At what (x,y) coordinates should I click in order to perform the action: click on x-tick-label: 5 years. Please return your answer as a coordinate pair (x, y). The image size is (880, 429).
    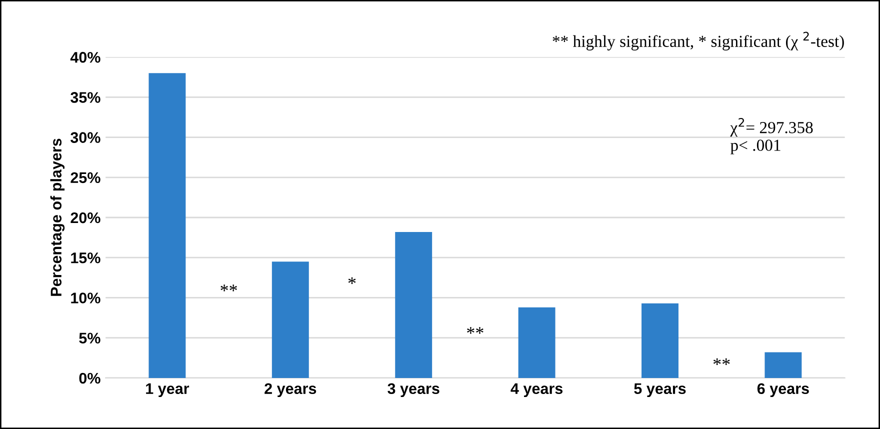
    Looking at the image, I should click on (660, 390).